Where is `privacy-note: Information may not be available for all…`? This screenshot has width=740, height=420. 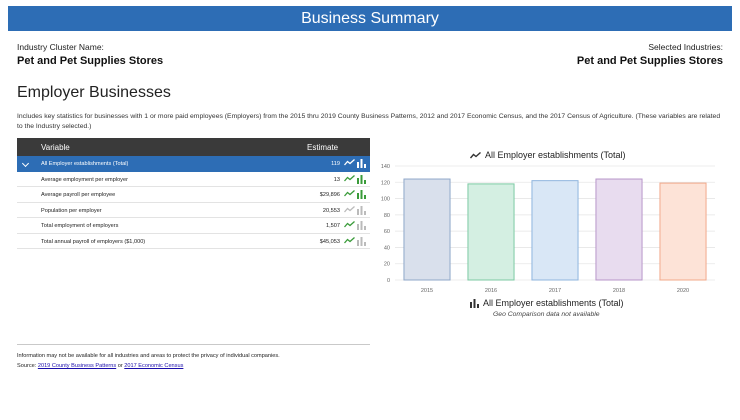
privacy-note: Information may not be available for all… is located at coordinates (148, 356).